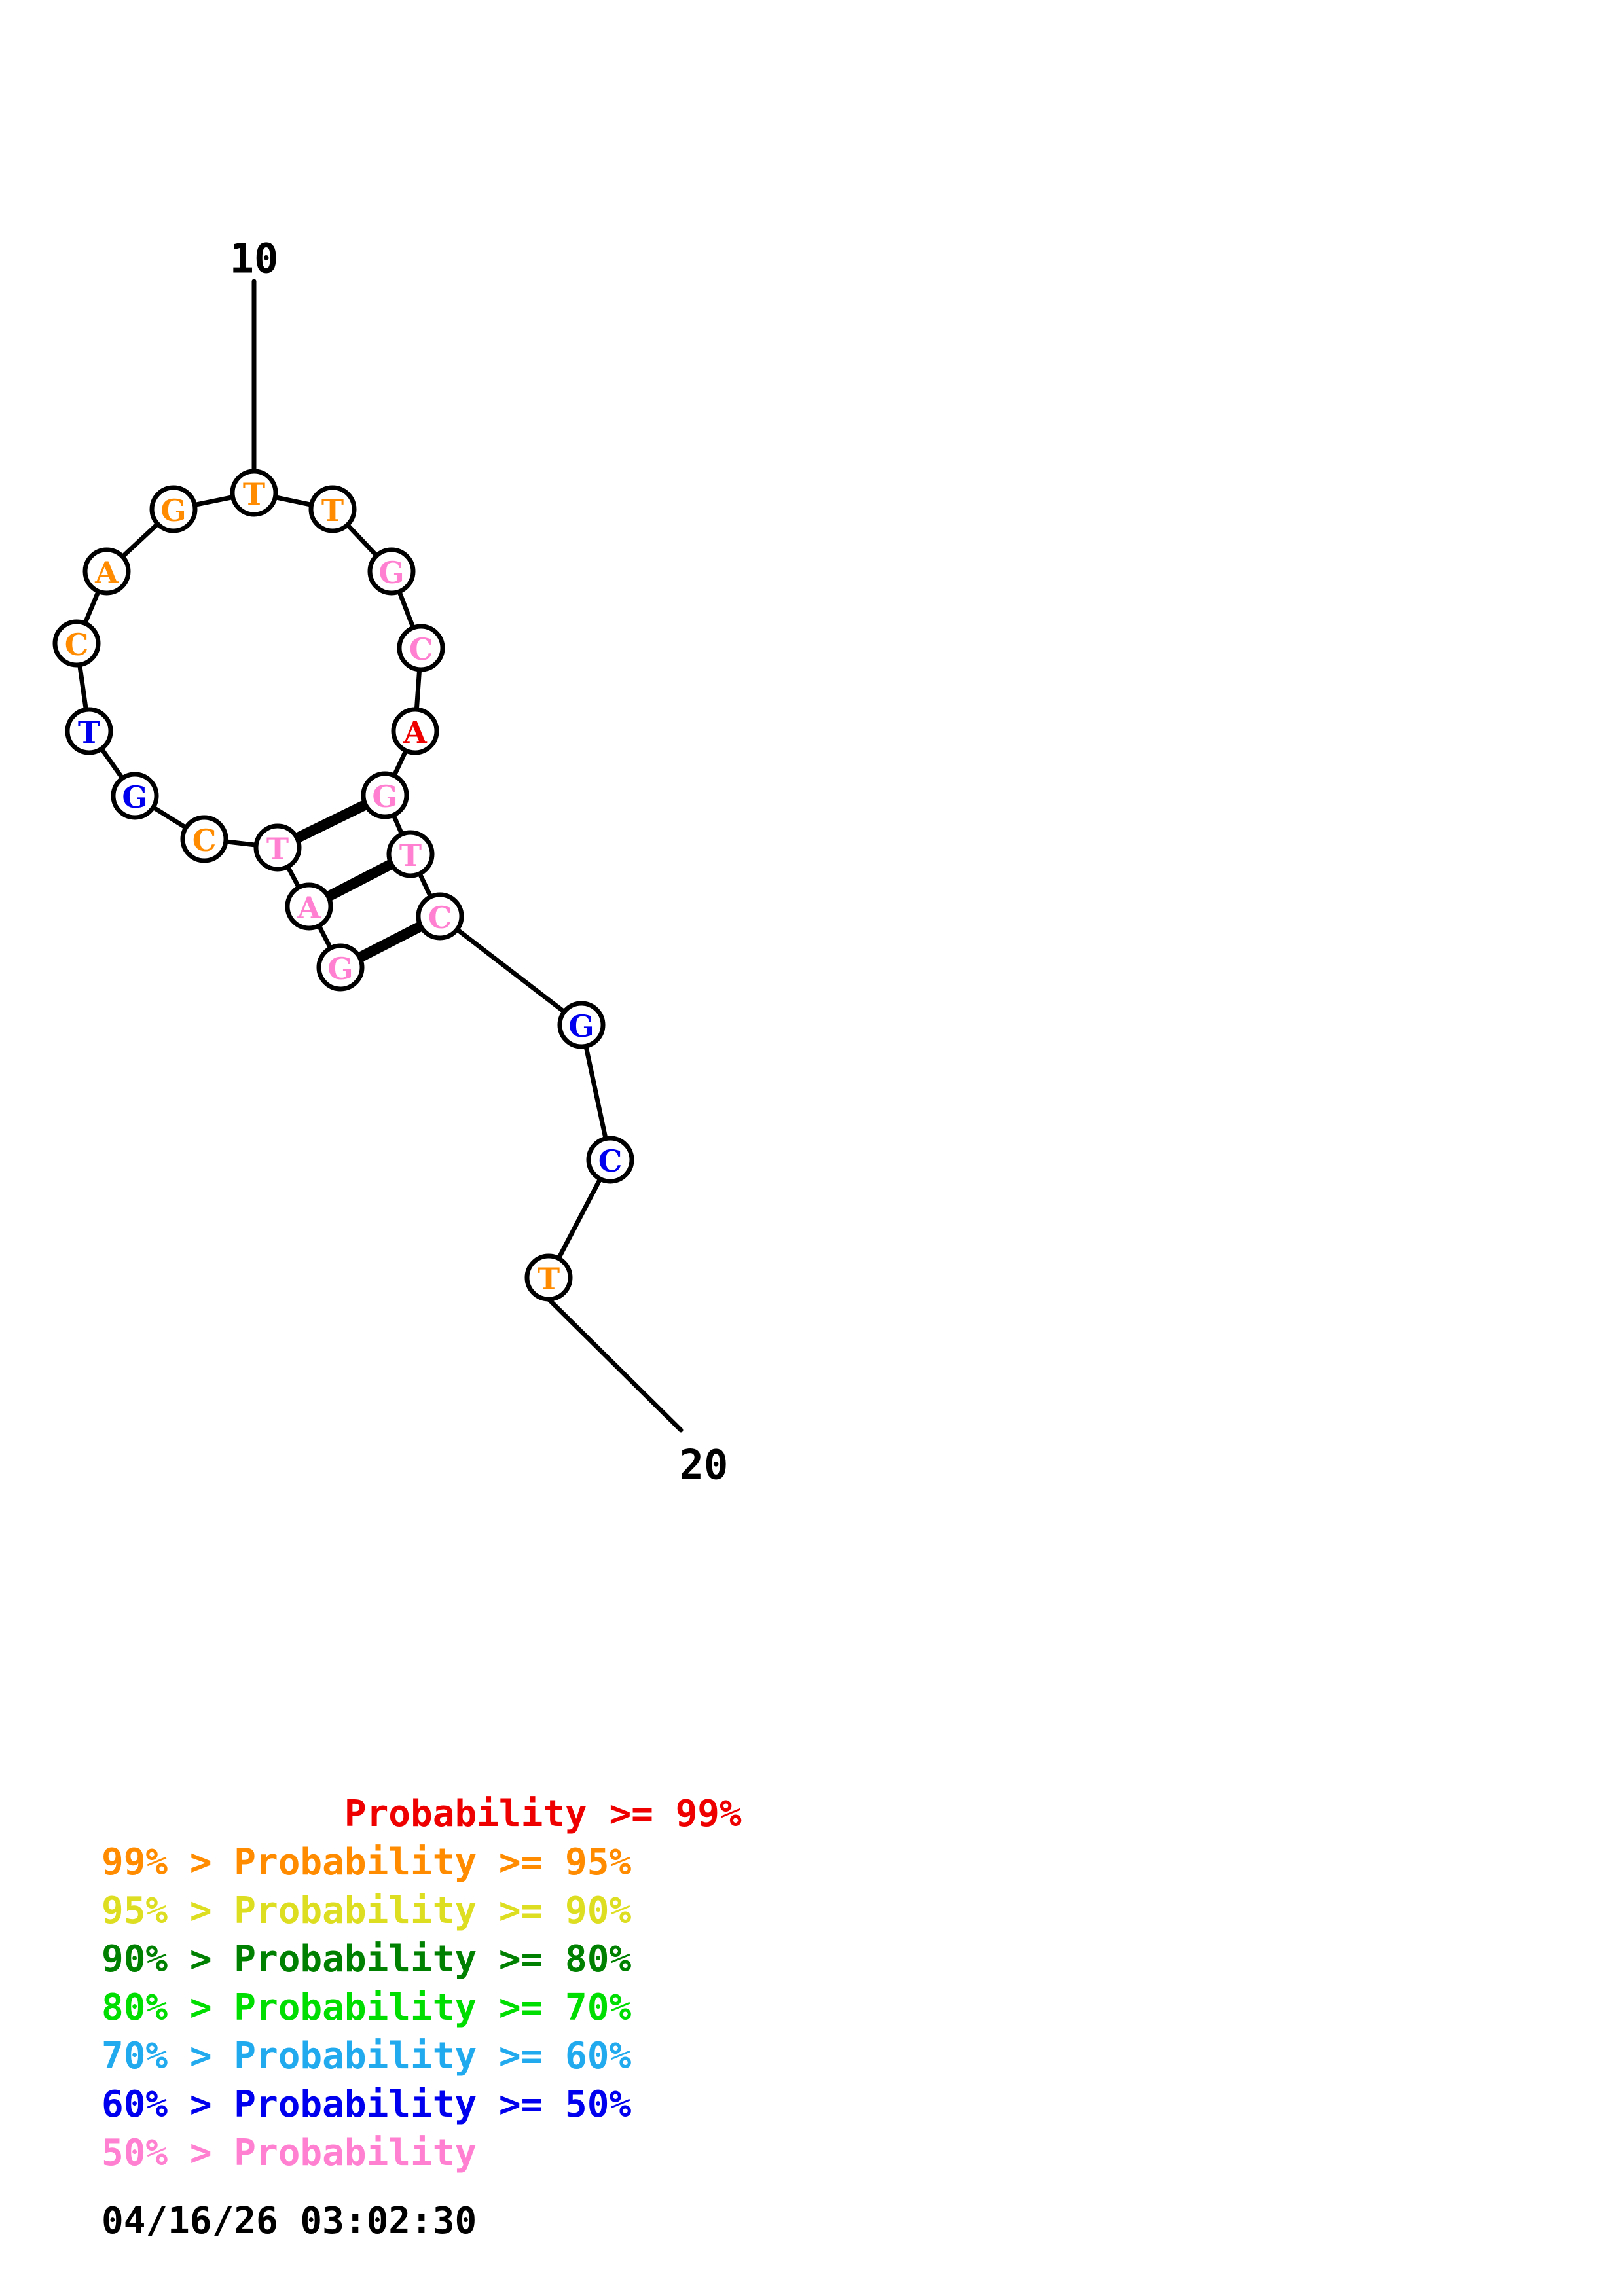 The image size is (1623, 2296). What do you see at coordinates (704, 1465) in the screenshot?
I see `position-label: 20` at bounding box center [704, 1465].